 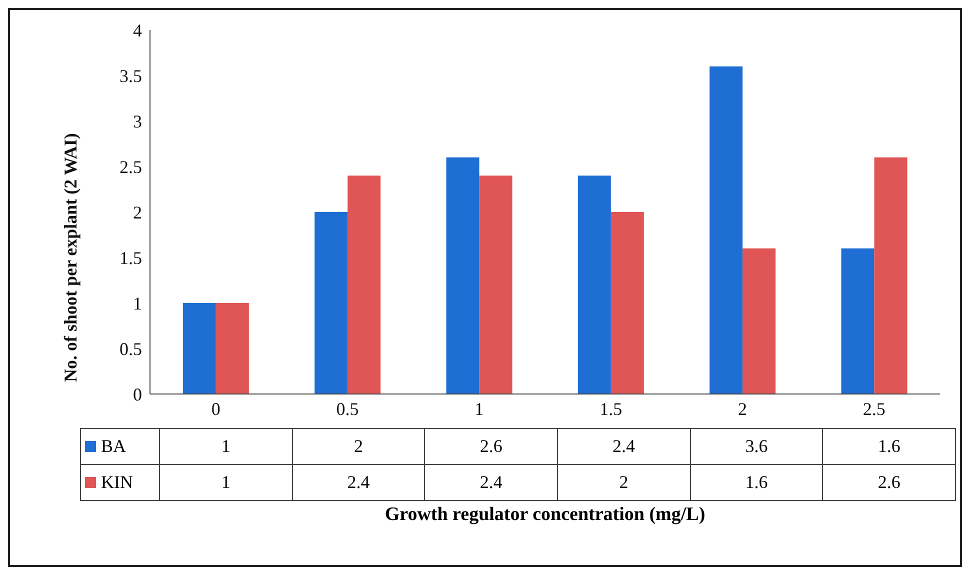 What do you see at coordinates (116, 482) in the screenshot?
I see `legend-label: KIN` at bounding box center [116, 482].